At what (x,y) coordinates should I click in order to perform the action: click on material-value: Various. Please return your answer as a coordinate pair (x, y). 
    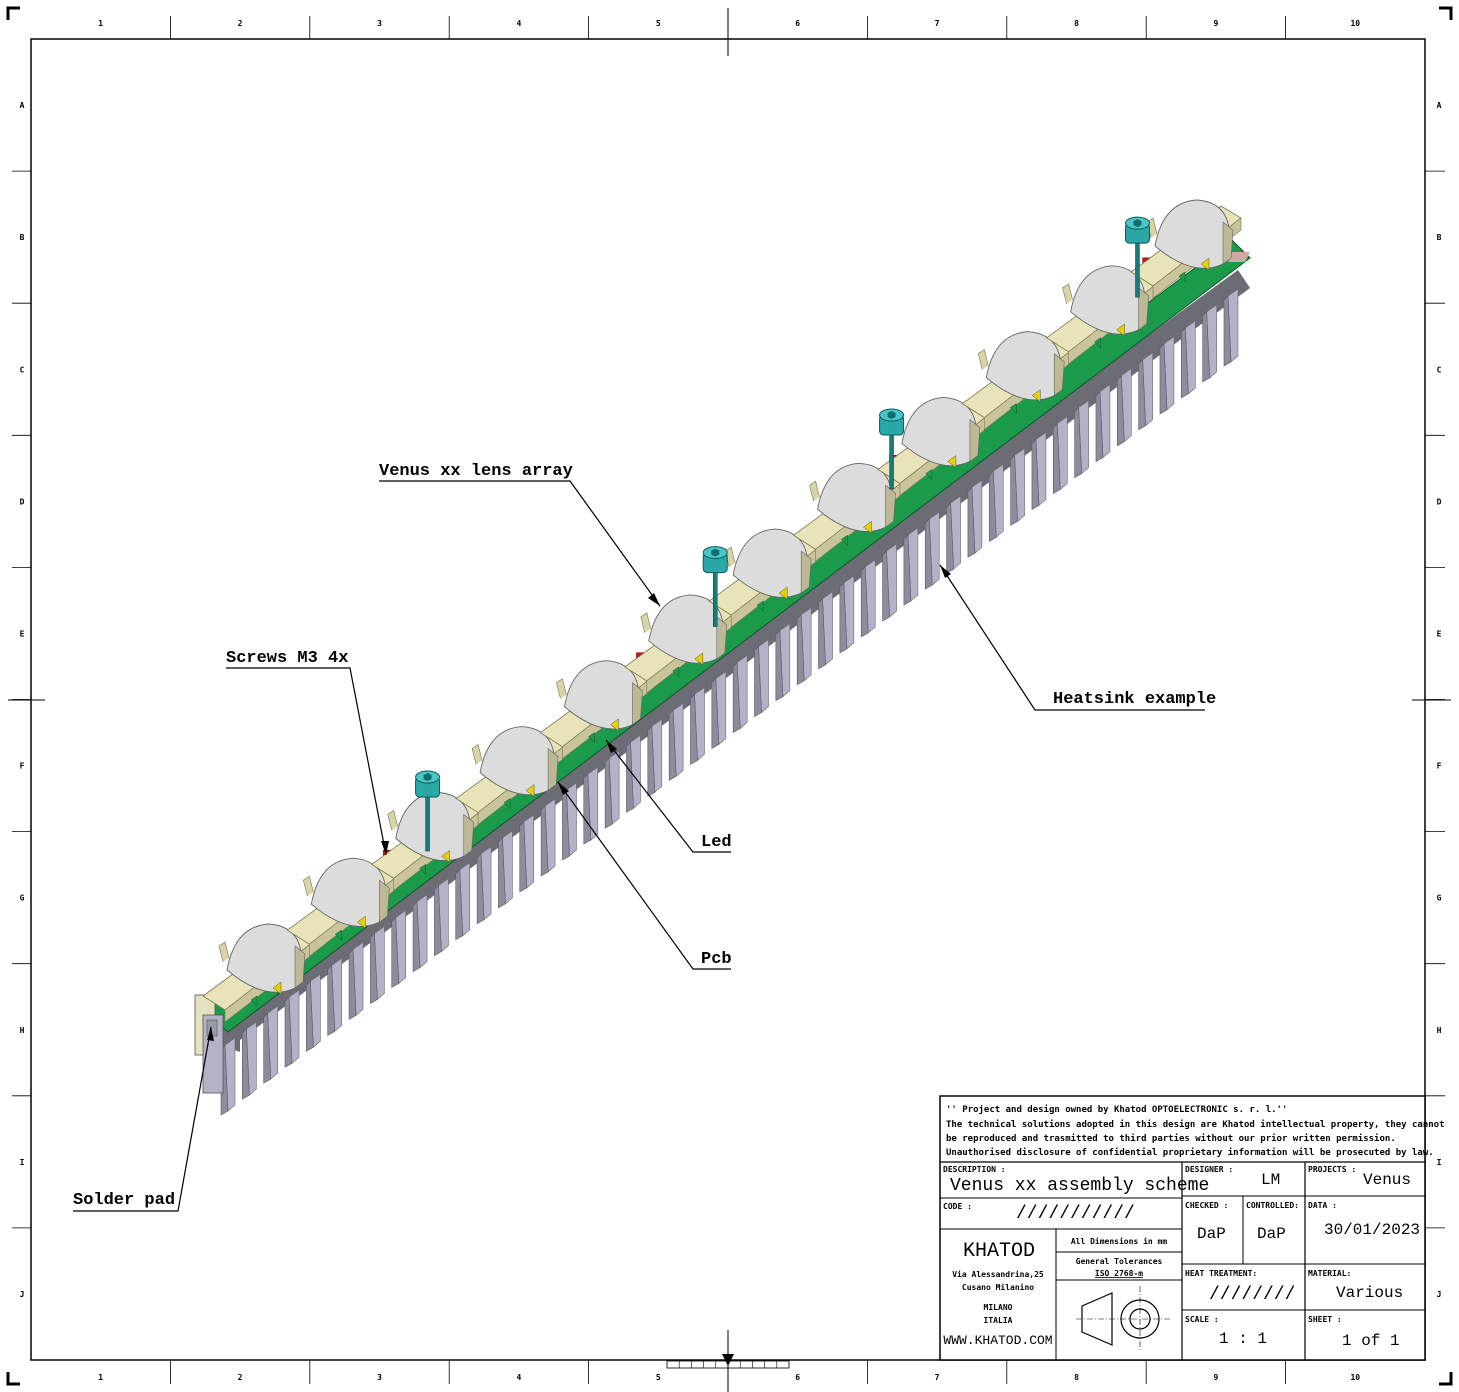
    Looking at the image, I should click on (1369, 1293).